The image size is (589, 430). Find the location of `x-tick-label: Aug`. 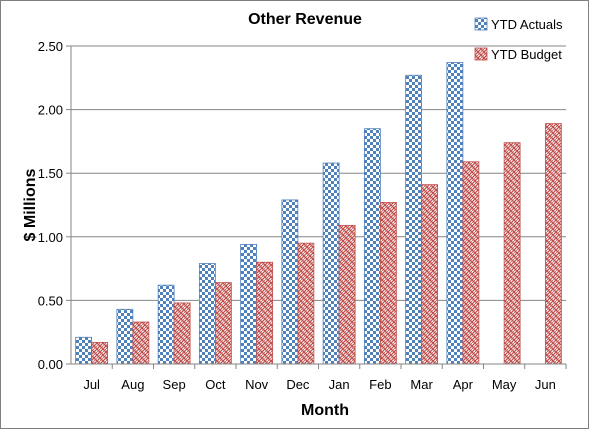

x-tick-label: Aug is located at coordinates (132, 384).